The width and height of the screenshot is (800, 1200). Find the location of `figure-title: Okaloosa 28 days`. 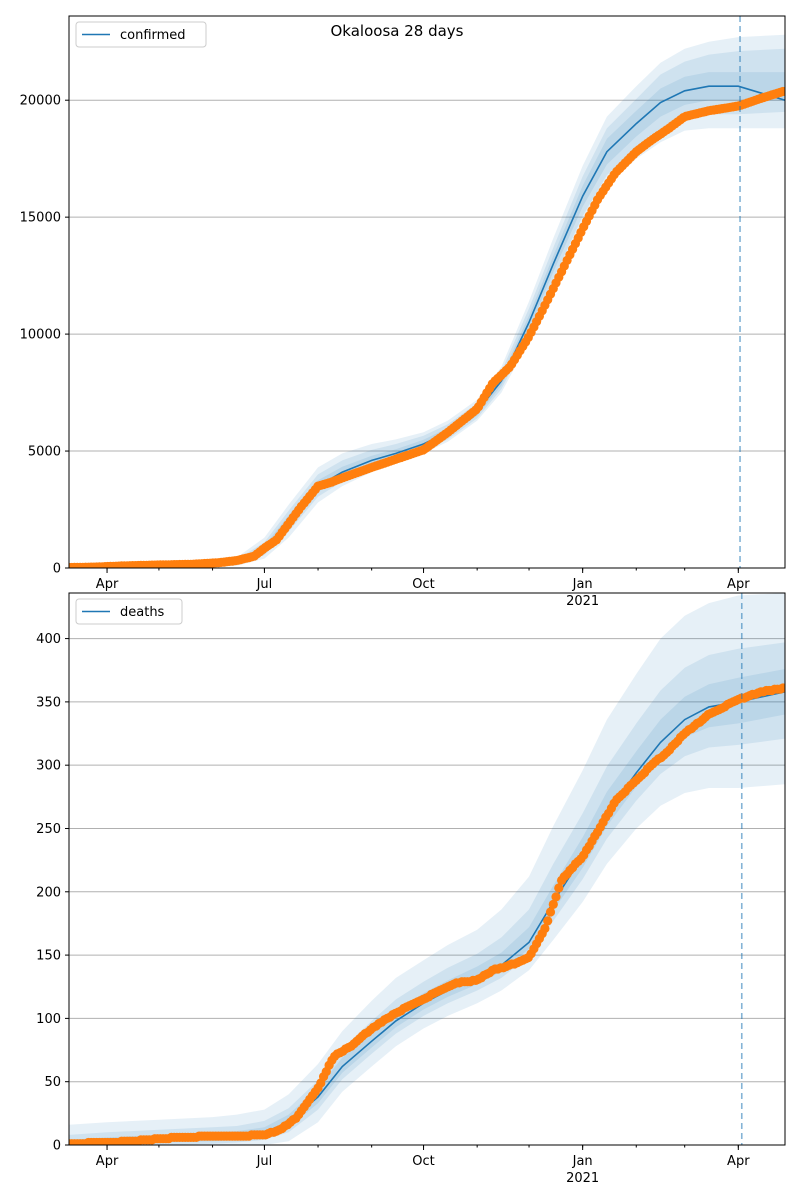

figure-title: Okaloosa 28 days is located at coordinates (397, 31).